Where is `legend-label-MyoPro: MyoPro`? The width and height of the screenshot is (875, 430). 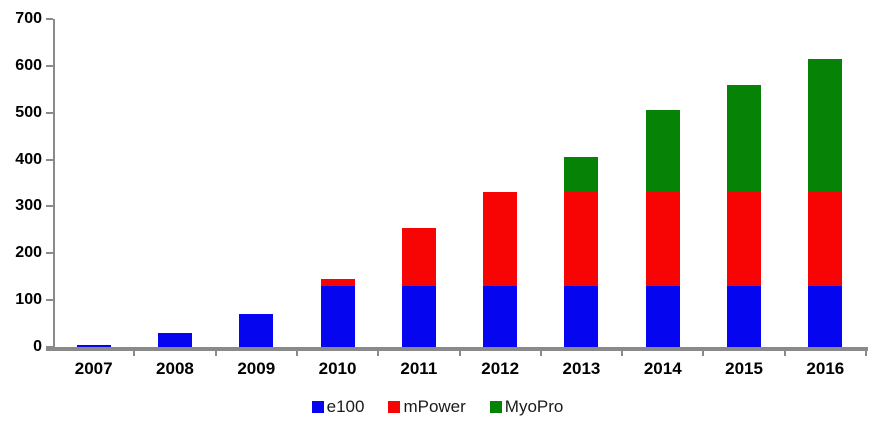 legend-label-MyoPro: MyoPro is located at coordinates (534, 406).